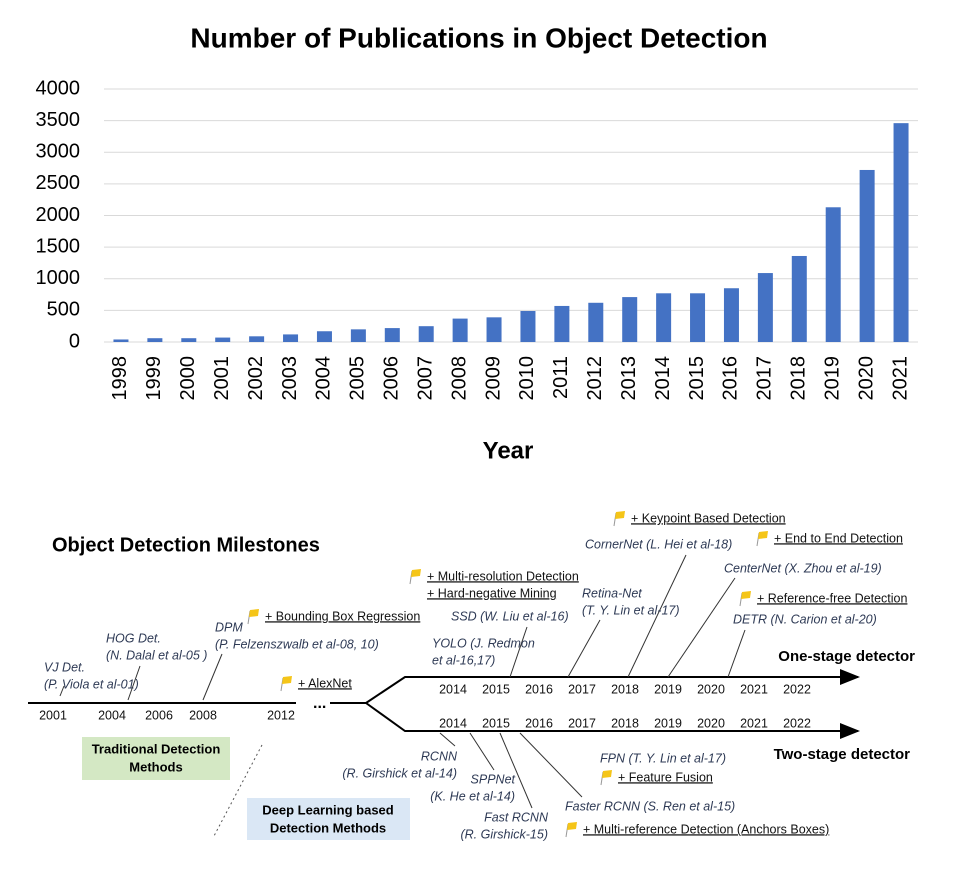 This screenshot has width=958, height=872. I want to click on feature-label: + Reference-free Detection, so click(832, 598).